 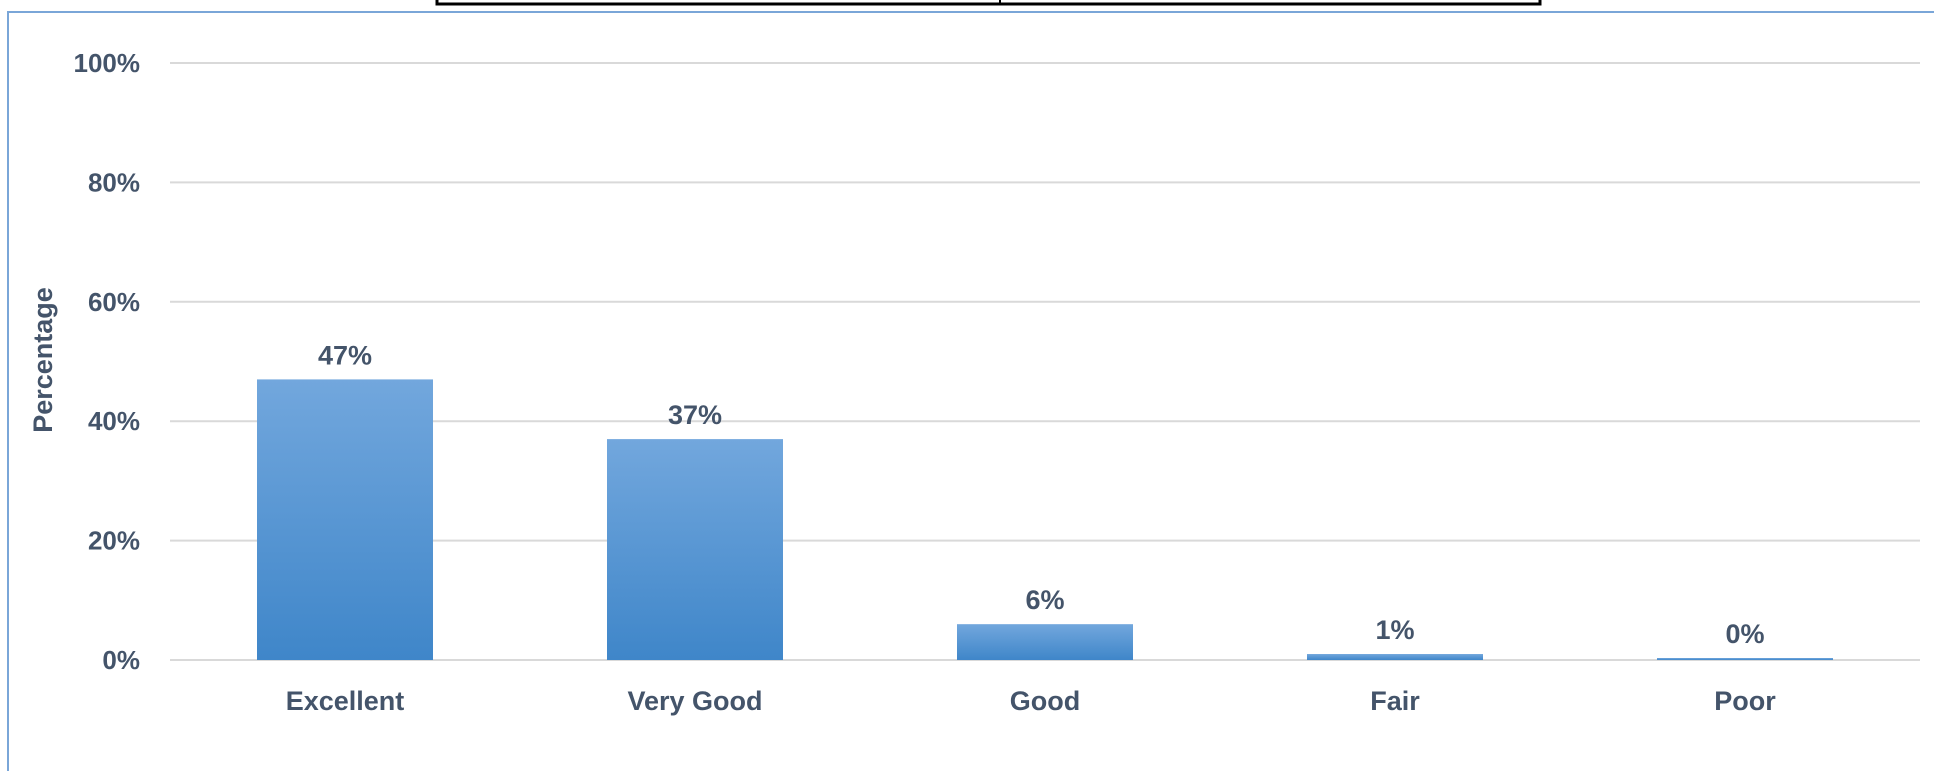 I want to click on data-label: 47%, so click(x=345, y=355).